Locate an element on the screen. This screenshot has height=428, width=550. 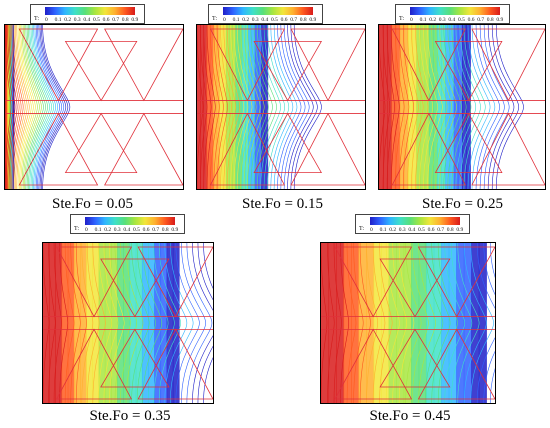
panel-caption: Ste.Fo = 0.35 is located at coordinates (130, 416).